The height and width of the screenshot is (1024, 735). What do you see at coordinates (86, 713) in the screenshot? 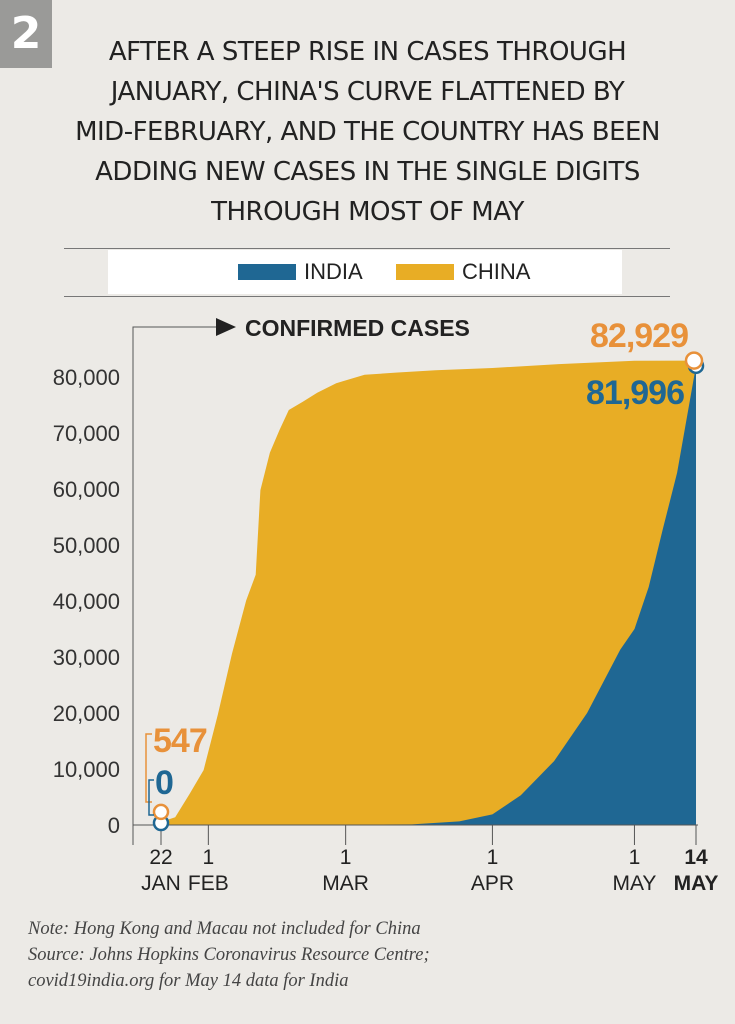
I see `y-tick-label: 20,000` at bounding box center [86, 713].